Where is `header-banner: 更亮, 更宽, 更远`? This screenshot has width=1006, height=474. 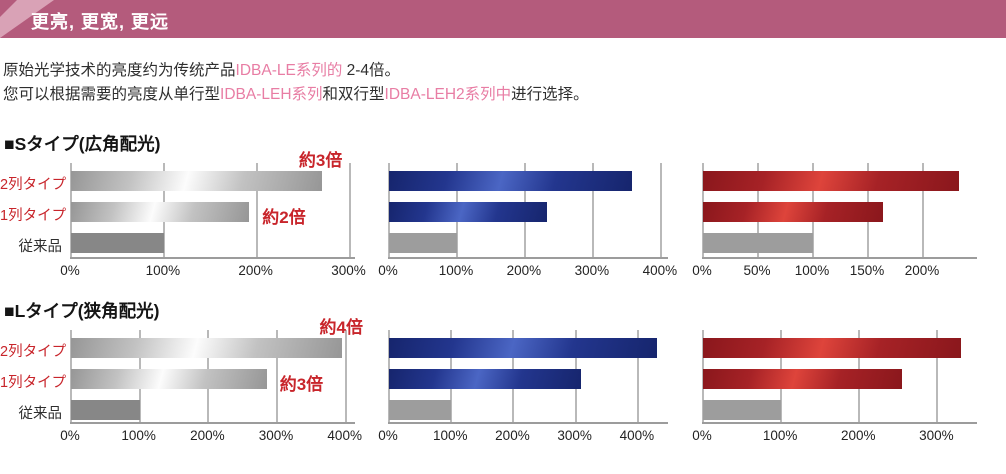
header-banner: 更亮, 更宽, 更远 is located at coordinates (503, 19).